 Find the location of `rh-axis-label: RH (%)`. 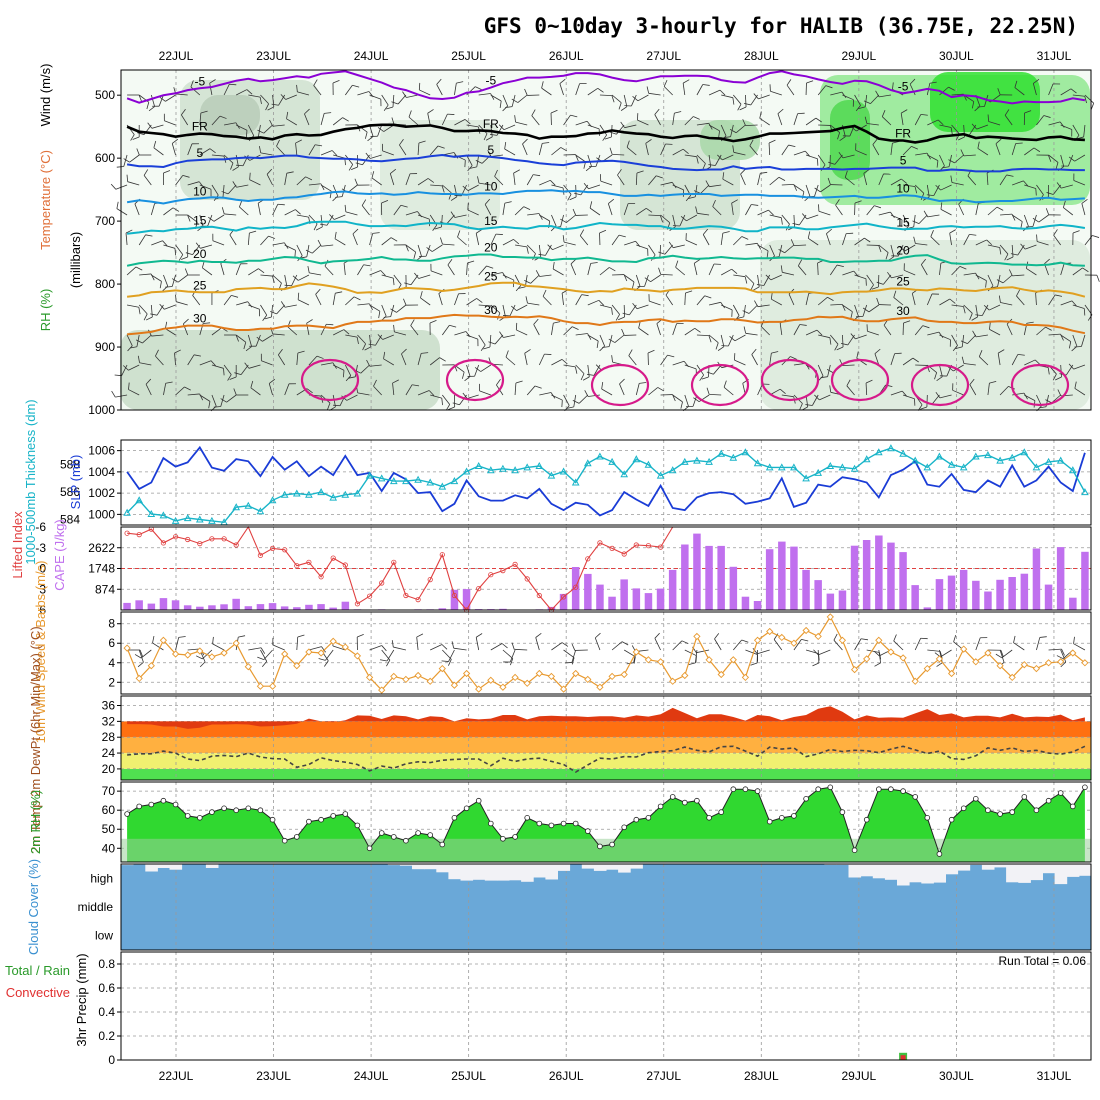

rh-axis-label: RH (%) is located at coordinates (45, 310).